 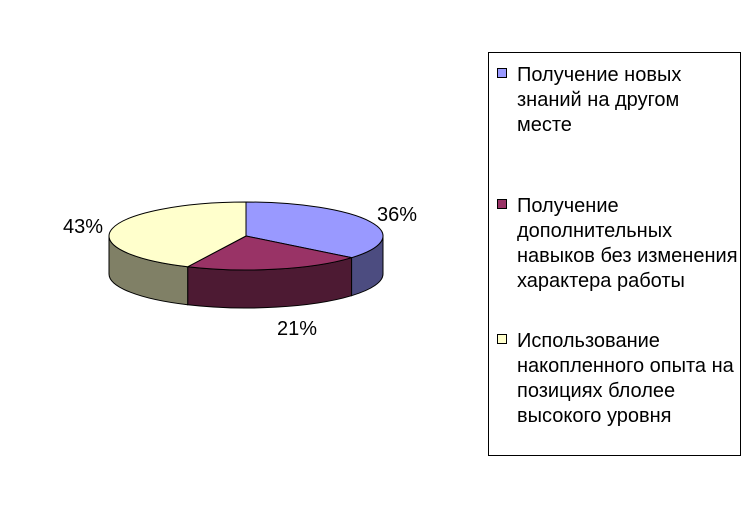 I want to click on legend-label: Получение новых знаний на другом месте, so click(x=599, y=100).